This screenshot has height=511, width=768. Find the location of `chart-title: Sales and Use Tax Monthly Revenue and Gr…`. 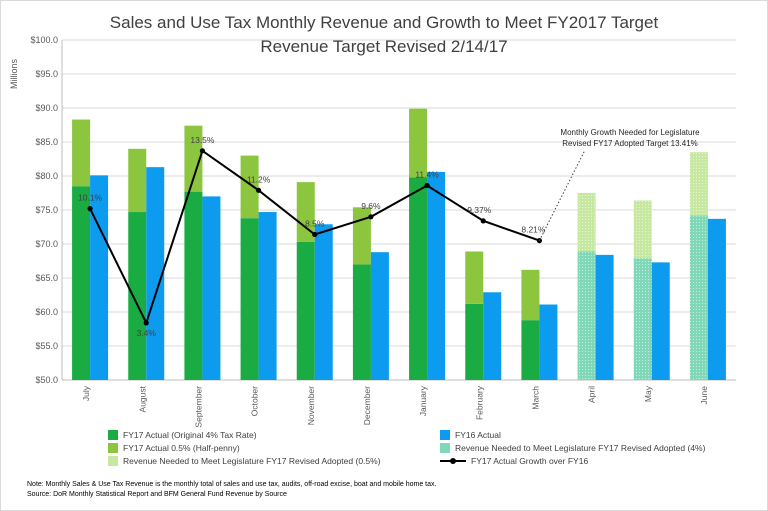

chart-title: Sales and Use Tax Monthly Revenue and Gr… is located at coordinates (384, 22).